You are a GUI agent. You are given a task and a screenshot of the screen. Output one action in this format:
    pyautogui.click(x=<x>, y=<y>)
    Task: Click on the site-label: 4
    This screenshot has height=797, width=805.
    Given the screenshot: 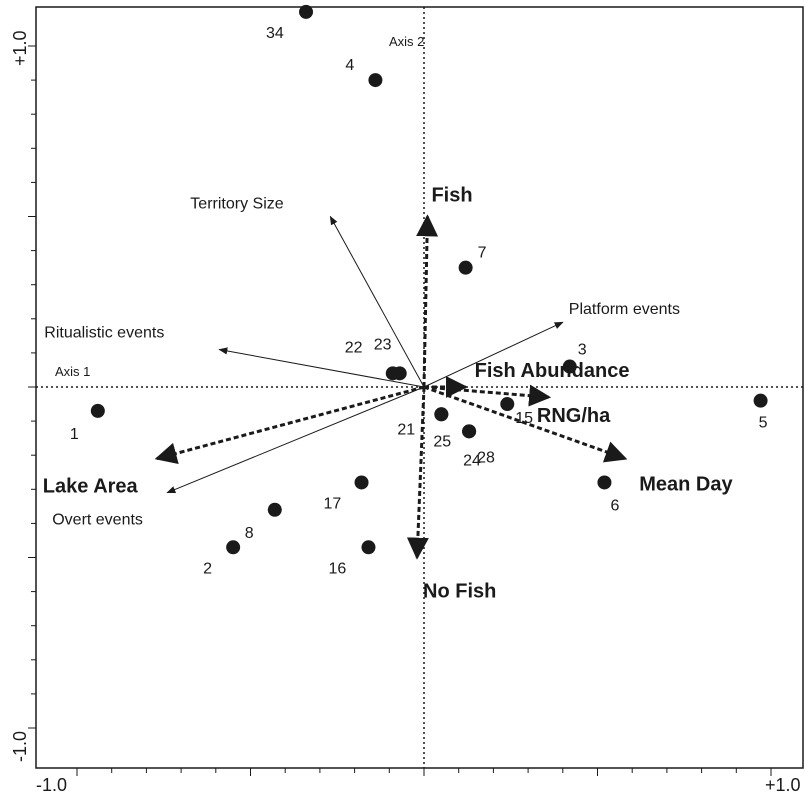 What is the action you would take?
    pyautogui.click(x=349, y=65)
    